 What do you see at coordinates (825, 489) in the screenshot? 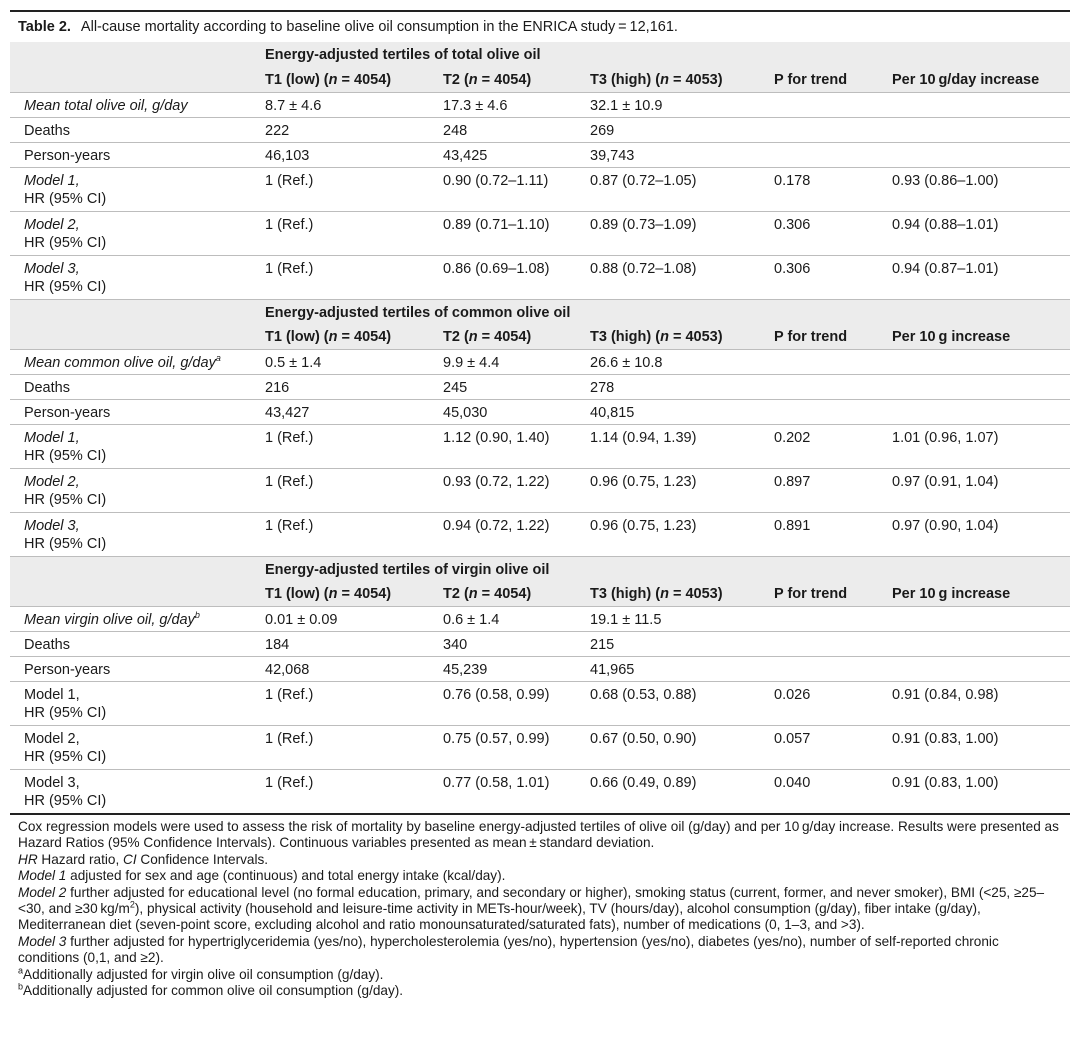
I see `value-p-trend: 0.897` at bounding box center [825, 489].